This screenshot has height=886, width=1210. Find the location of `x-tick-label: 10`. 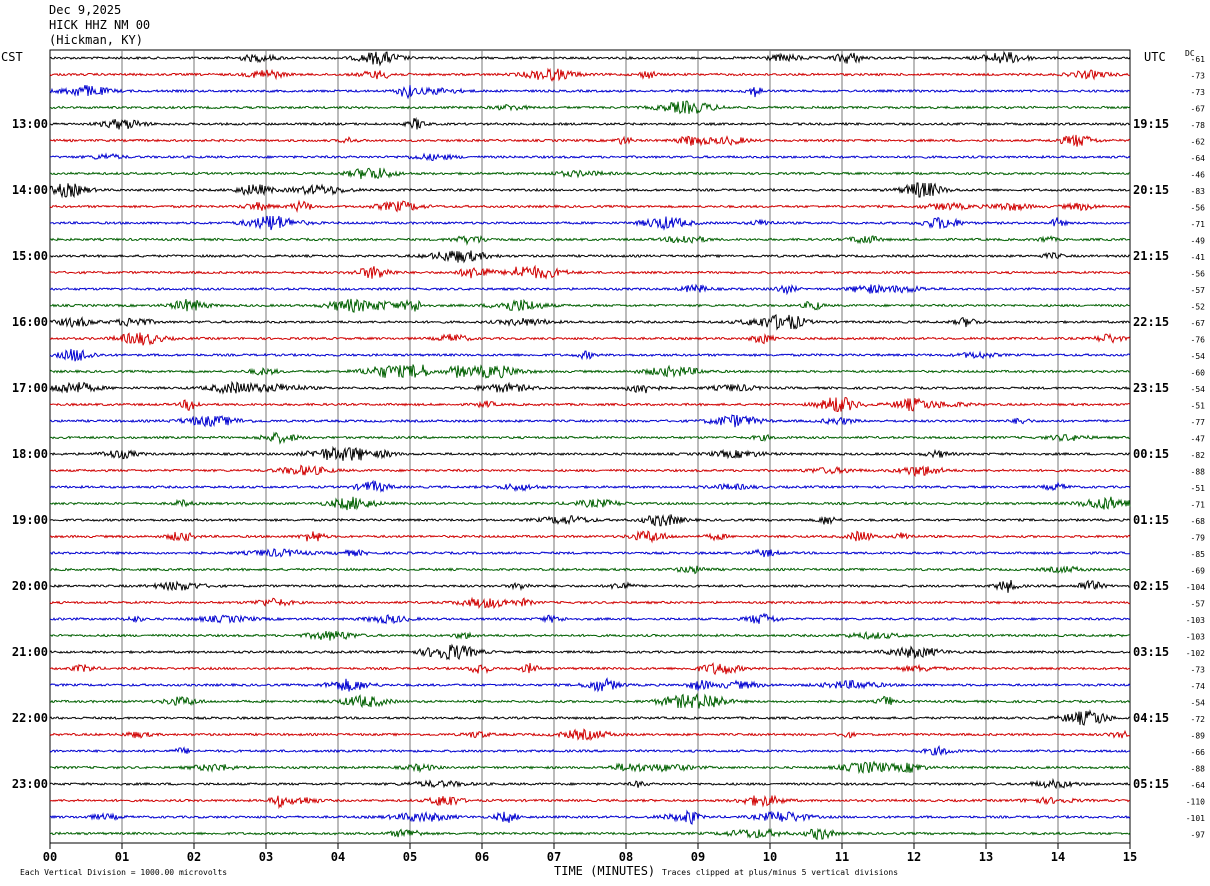

x-tick-label: 10 is located at coordinates (770, 857).